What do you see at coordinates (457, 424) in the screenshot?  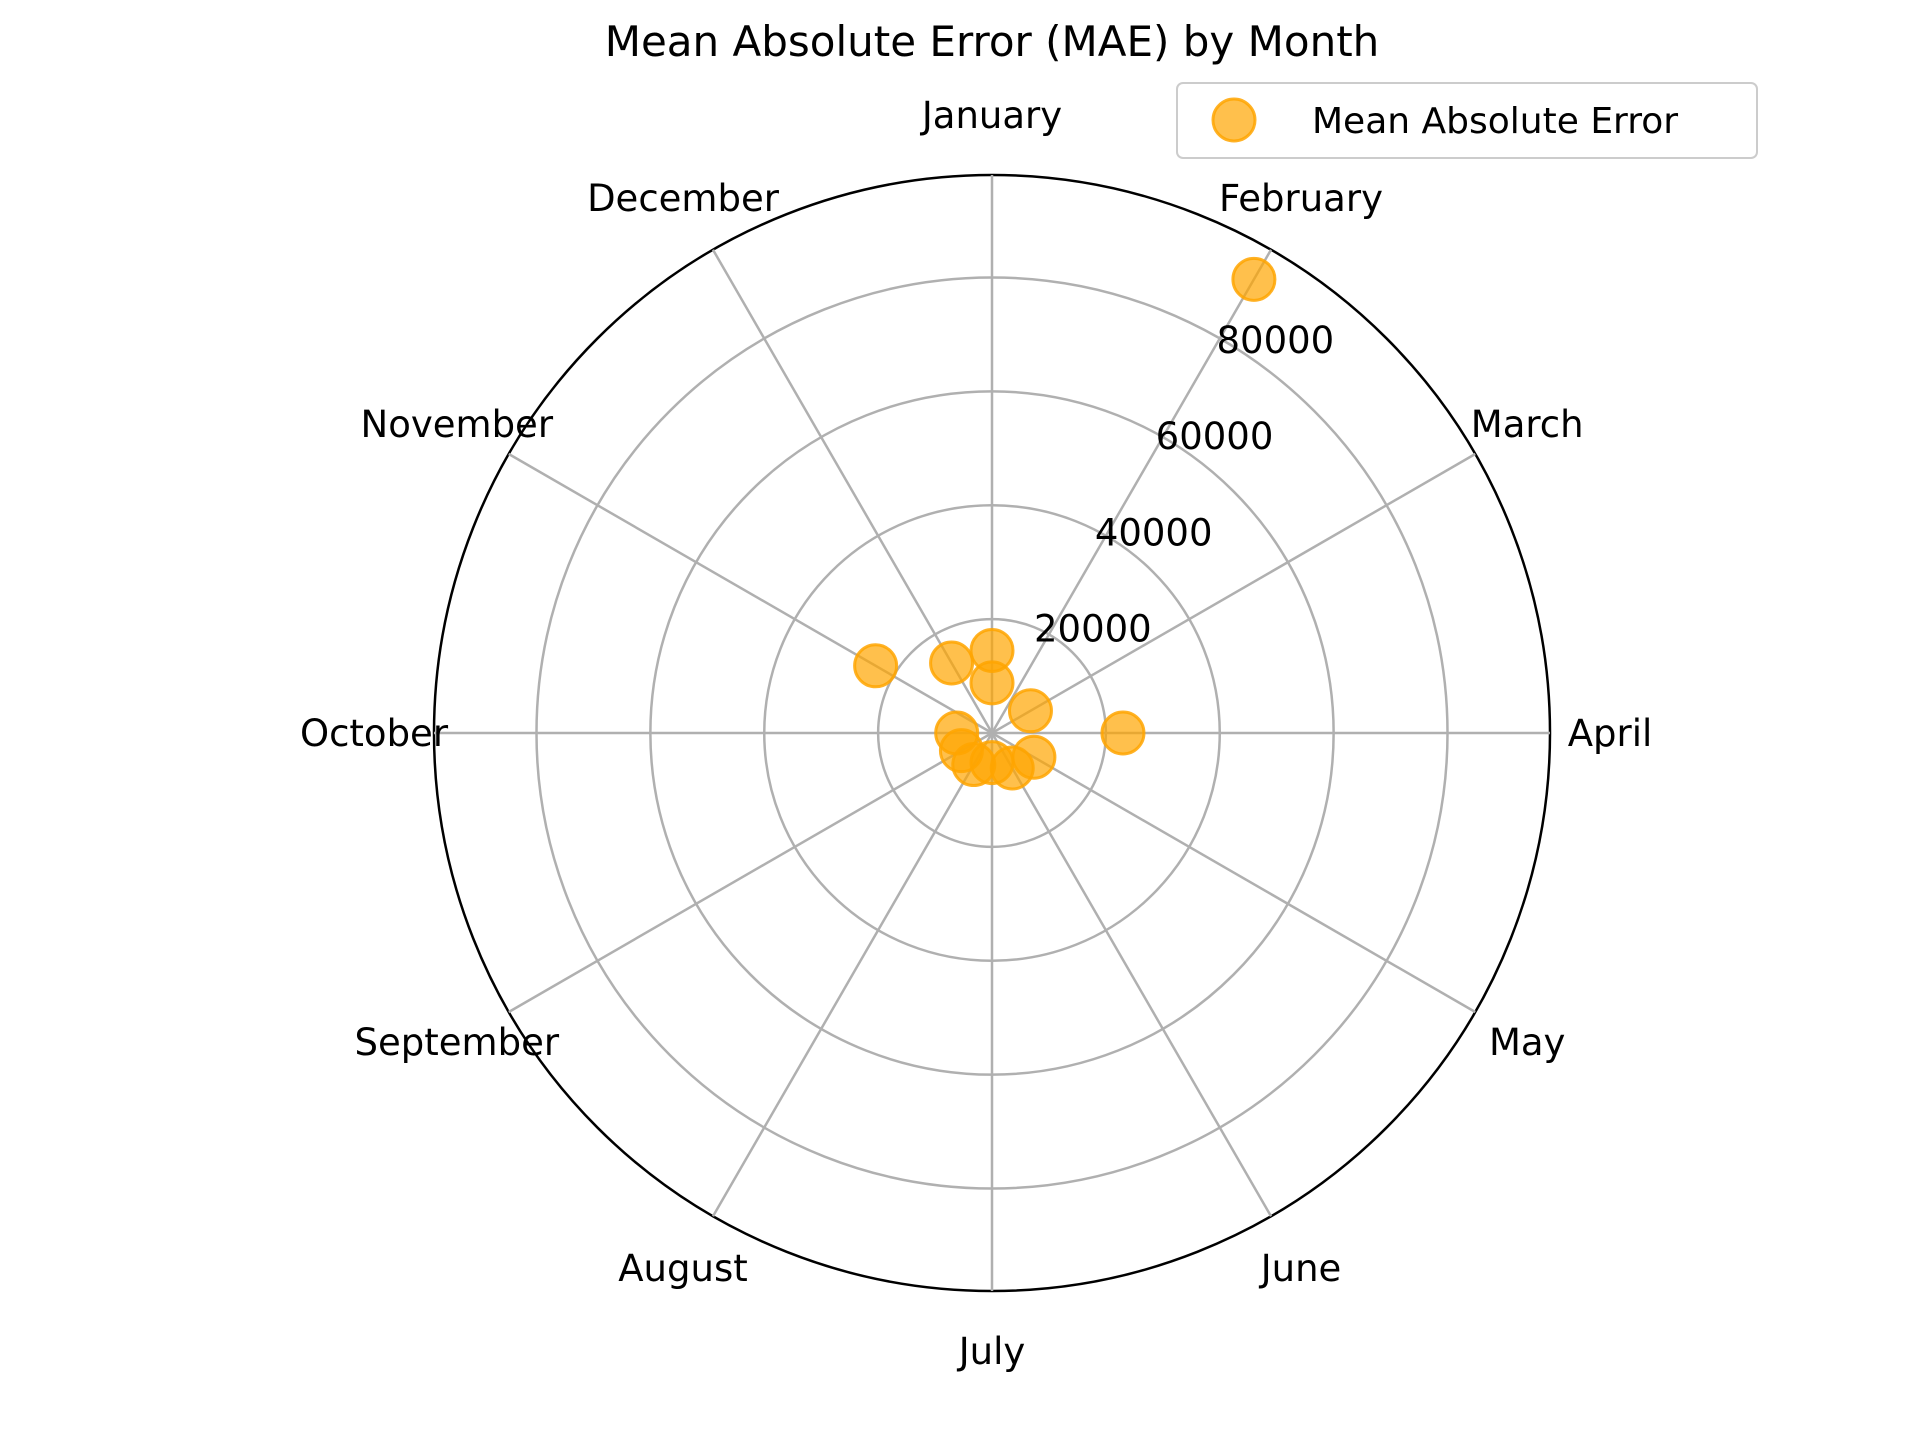 I see `month-label-november: November` at bounding box center [457, 424].